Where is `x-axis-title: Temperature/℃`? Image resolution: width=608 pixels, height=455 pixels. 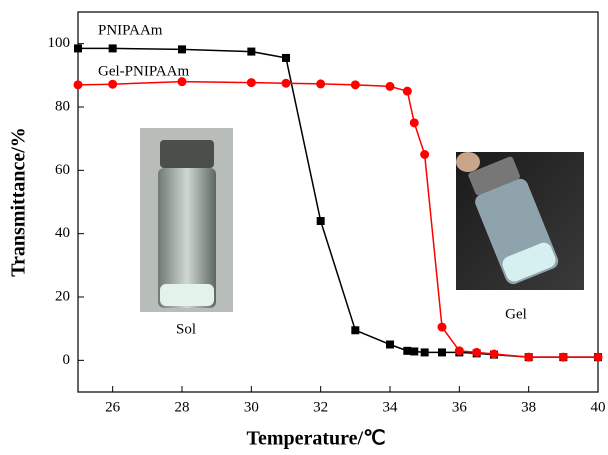 x-axis-title: Temperature/℃ is located at coordinates (315, 439).